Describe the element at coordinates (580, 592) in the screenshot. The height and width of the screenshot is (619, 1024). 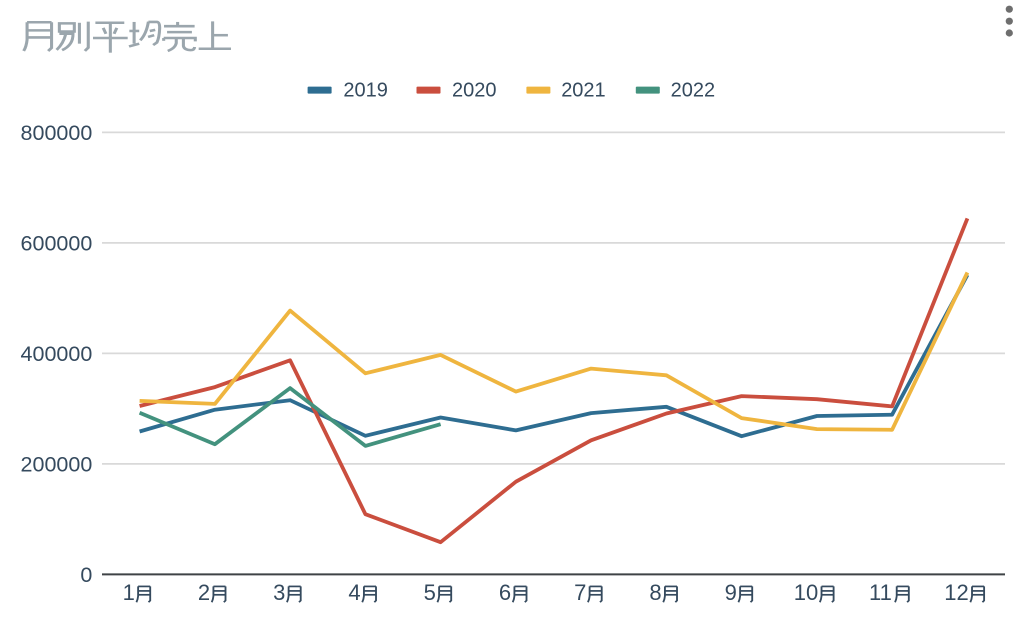
I see `svg-text: 7` at that location.